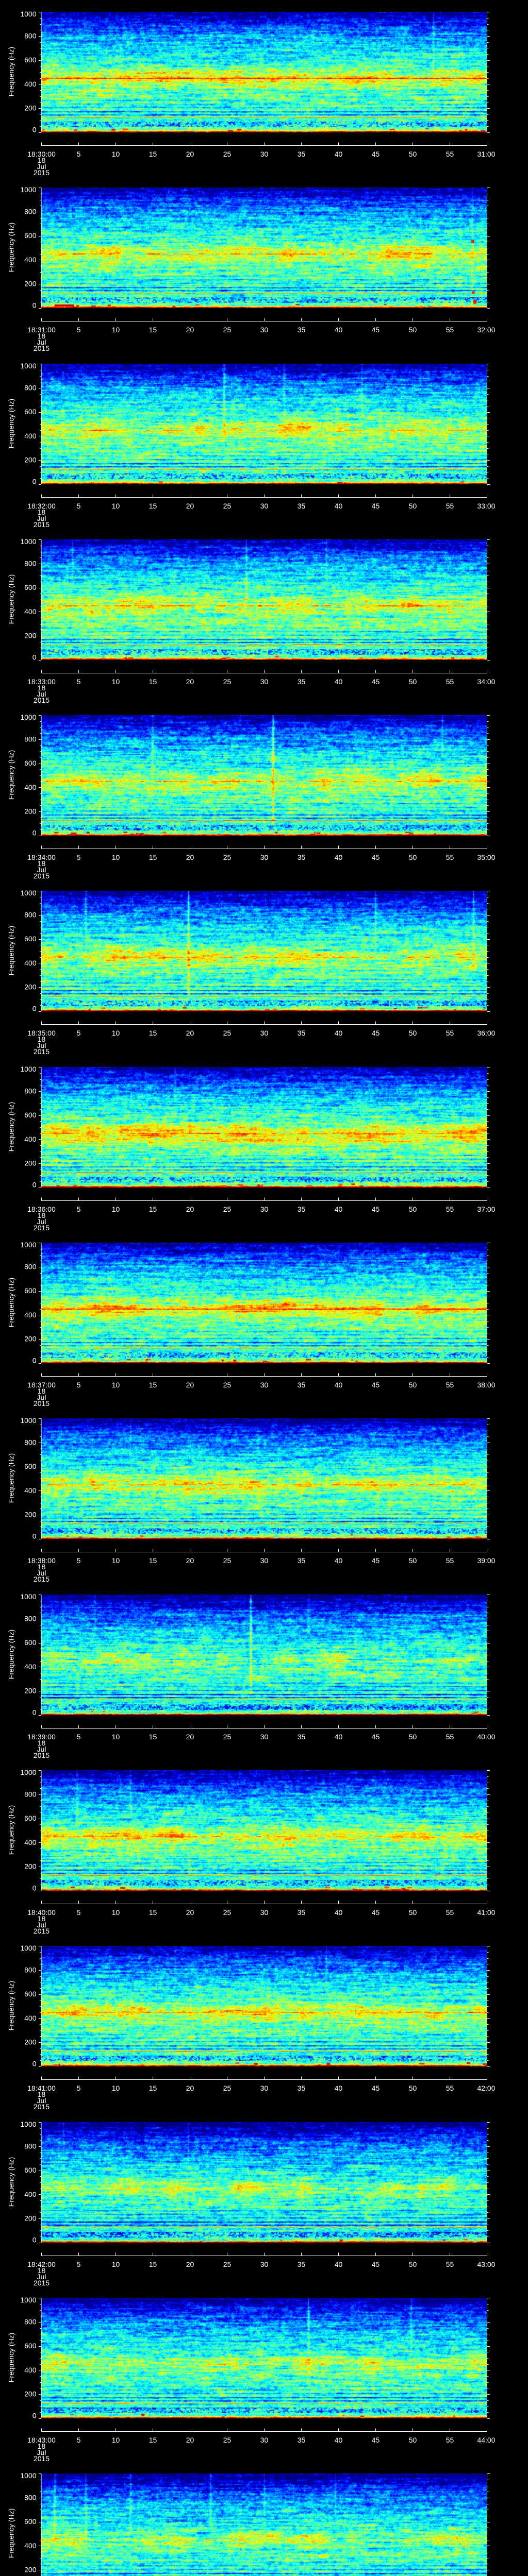  Describe the element at coordinates (41, 2264) in the screenshot. I see `svg-text: 18:42:00` at that location.